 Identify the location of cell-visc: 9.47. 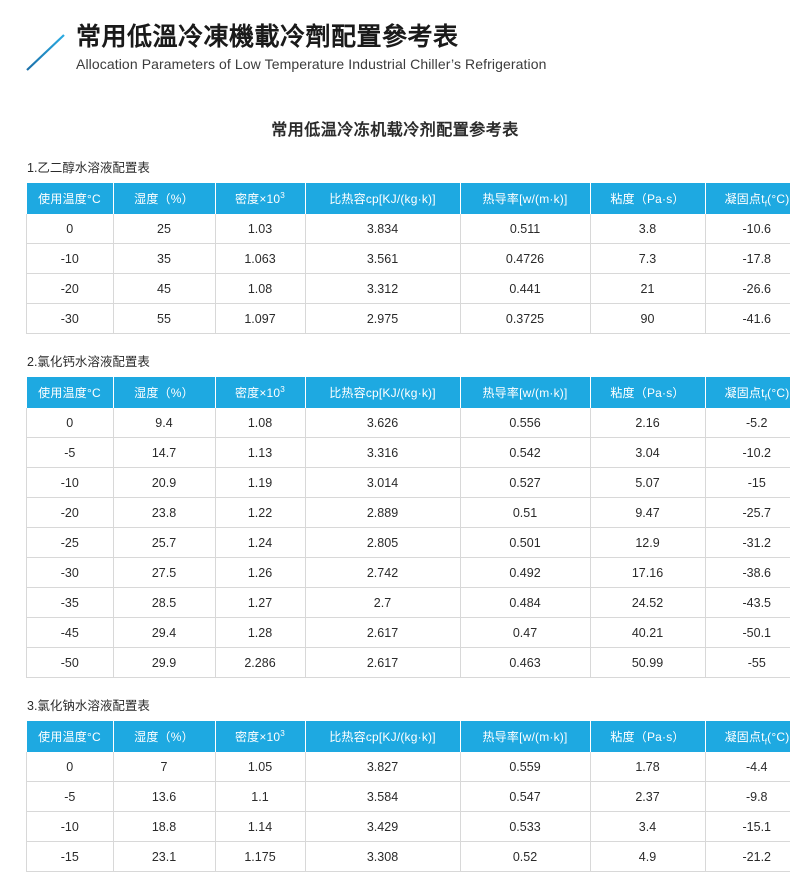
(647, 512).